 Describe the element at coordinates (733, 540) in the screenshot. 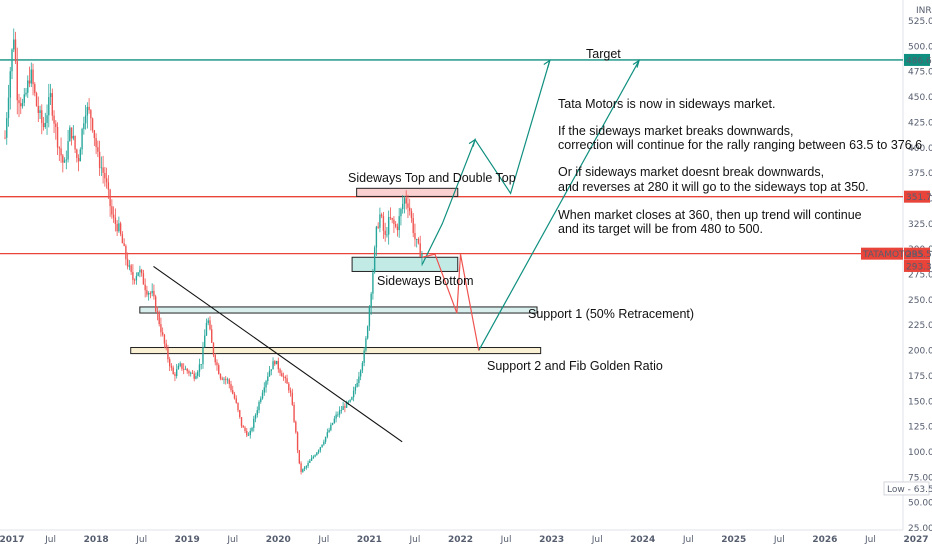

I see `x-tick-label: 2025` at that location.